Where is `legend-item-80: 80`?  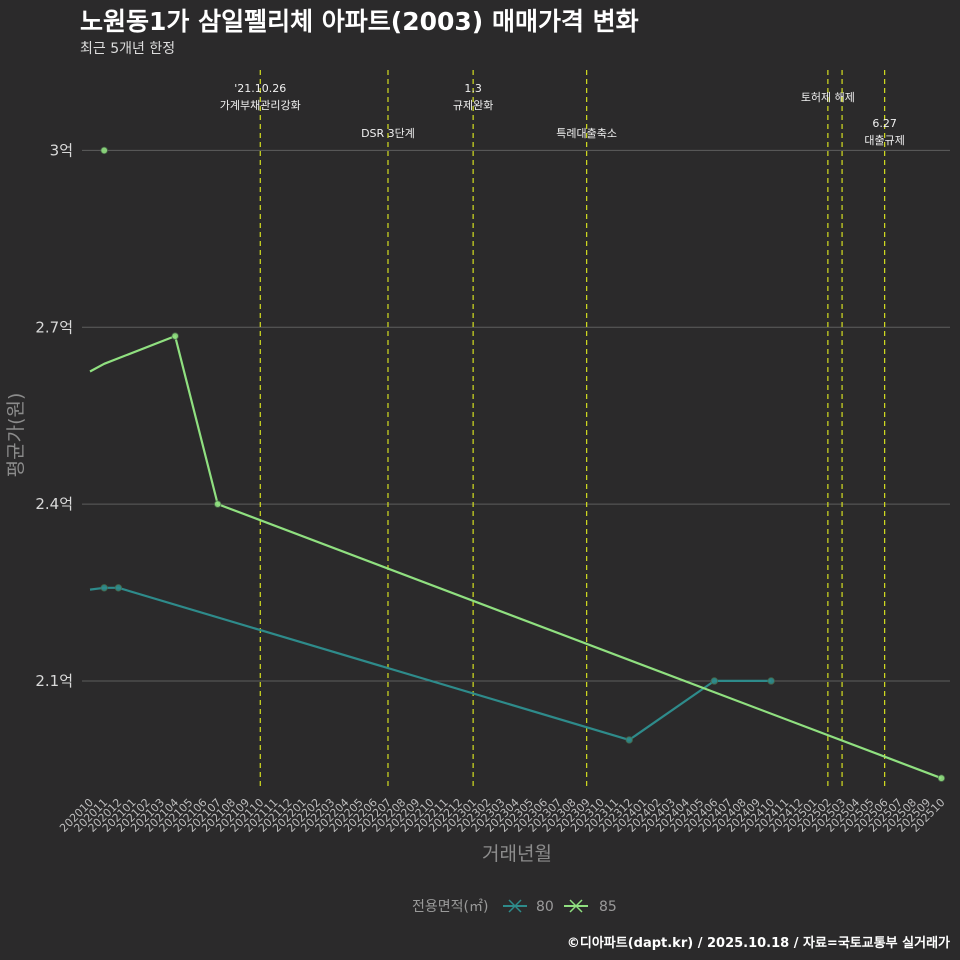 legend-item-80: 80 is located at coordinates (528, 907).